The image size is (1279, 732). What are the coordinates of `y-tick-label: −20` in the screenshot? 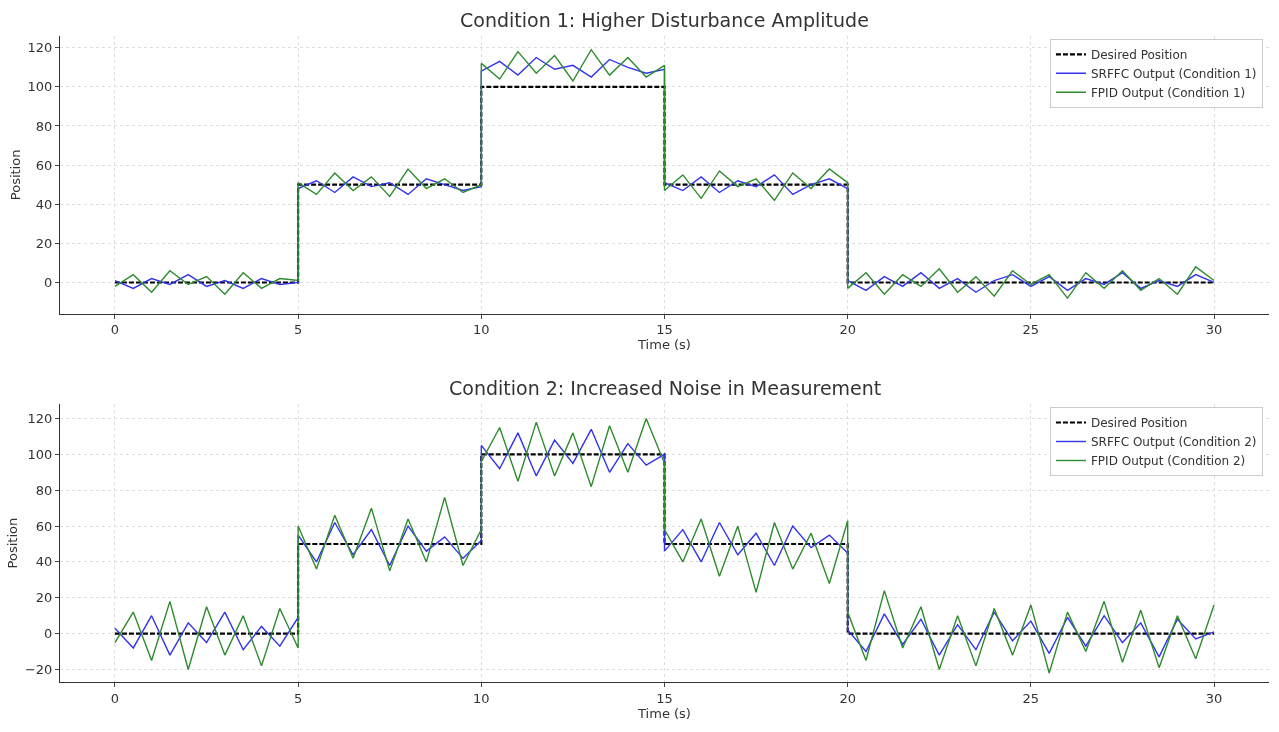 It's located at (38, 670).